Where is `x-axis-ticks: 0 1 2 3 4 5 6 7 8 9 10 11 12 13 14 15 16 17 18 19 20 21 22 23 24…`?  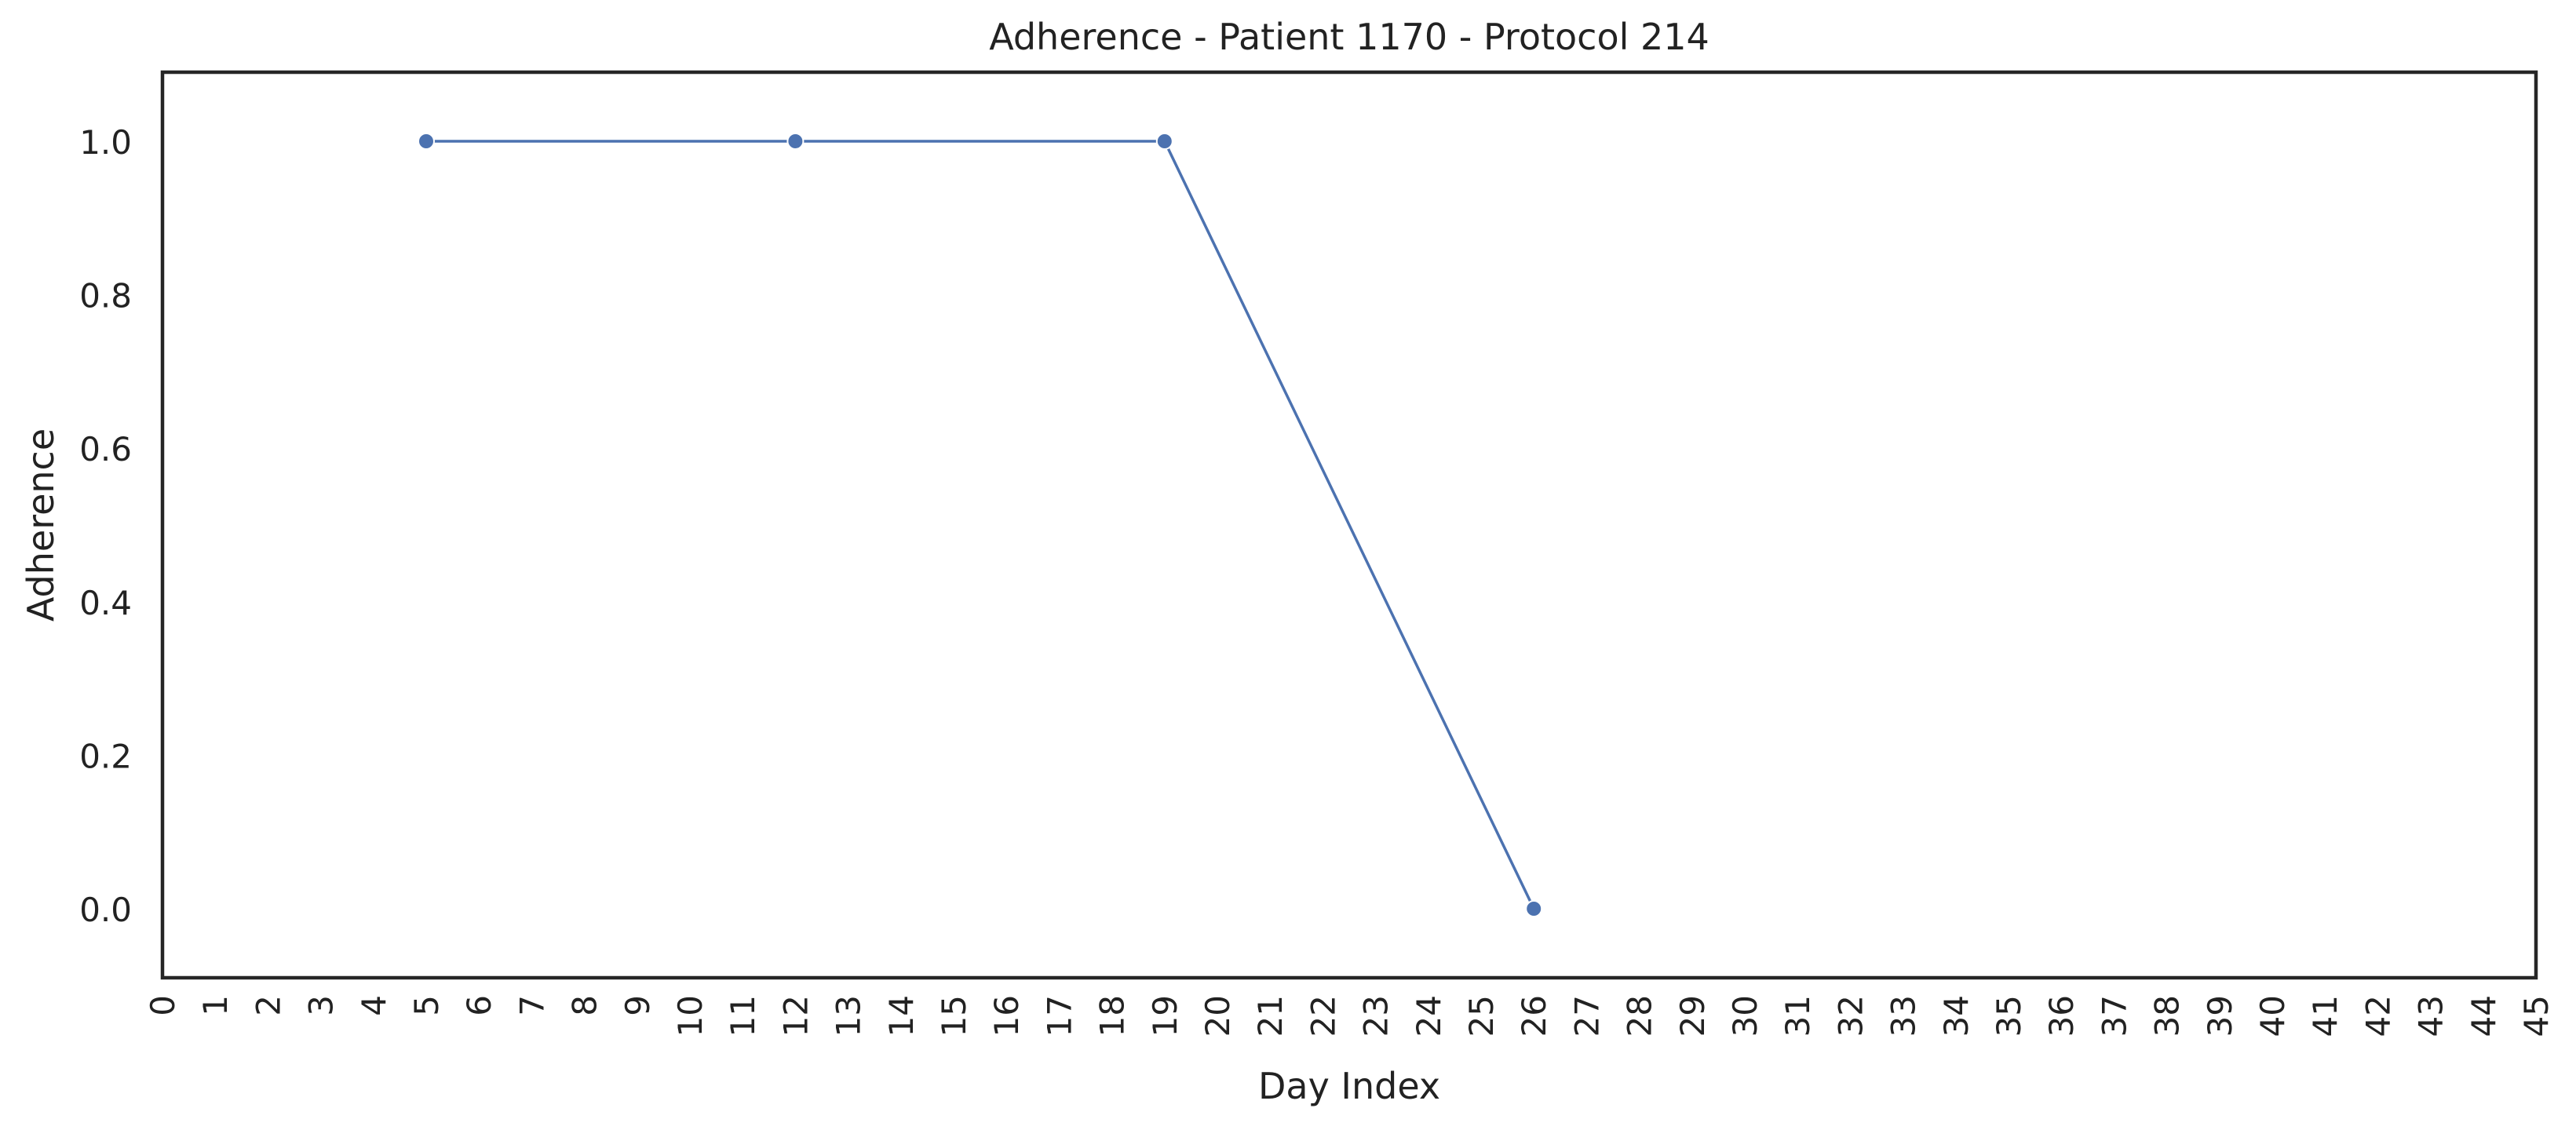 x-axis-ticks: 0 1 2 3 4 5 6 7 8 9 10 11 12 13 14 15 16 17 18 19 20 21 22 23 24… is located at coordinates (1350, 1016).